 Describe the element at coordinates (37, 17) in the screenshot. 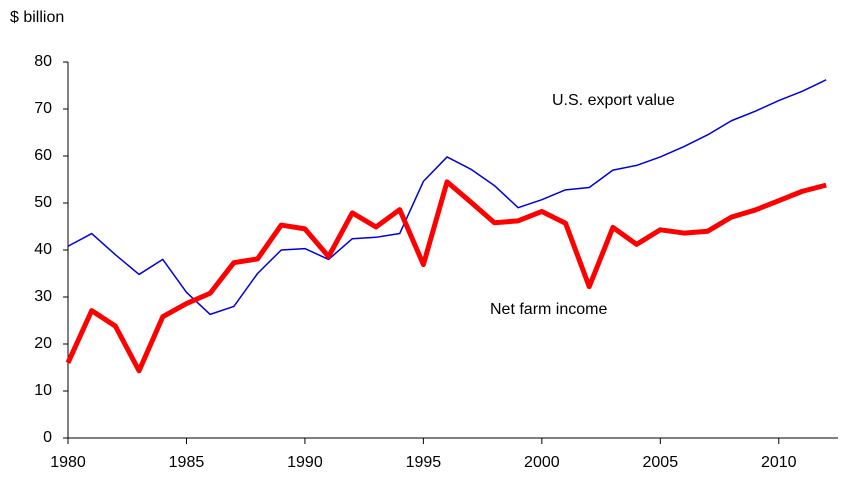

I see `y-axis-label: $ billion` at that location.